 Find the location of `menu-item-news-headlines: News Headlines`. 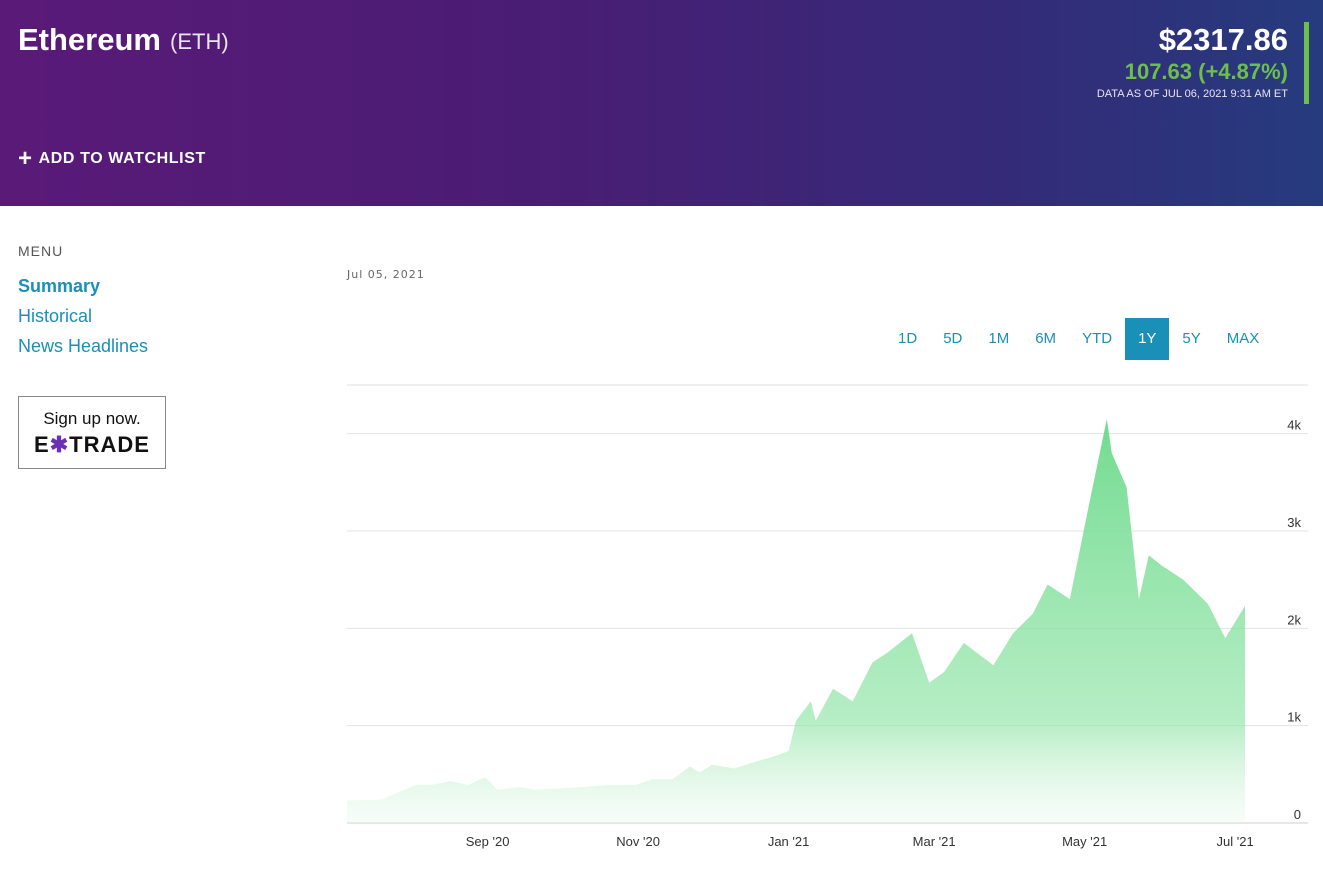

menu-item-news-headlines: News Headlines is located at coordinates (83, 346).